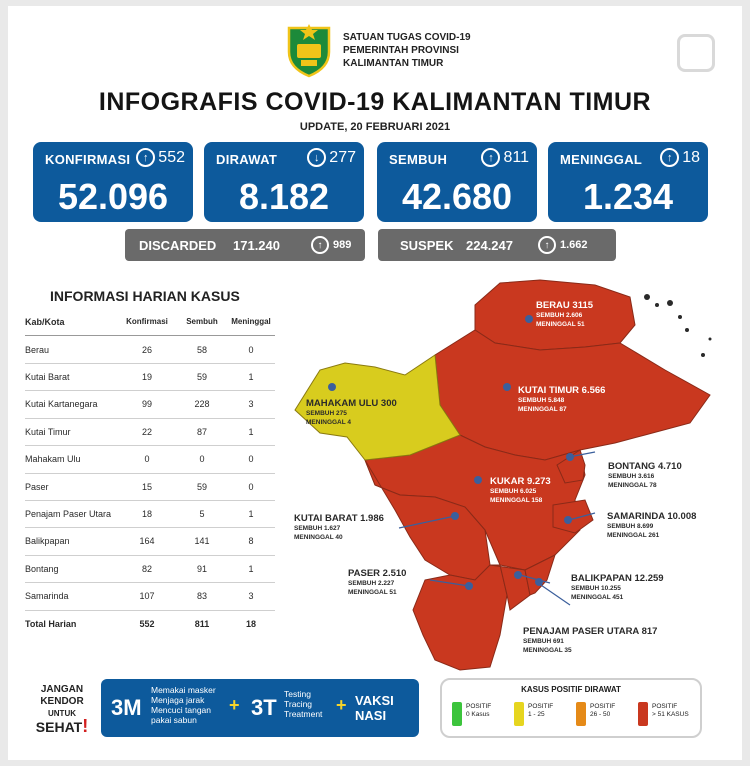  Describe the element at coordinates (150, 377) in the screenshot. I see `table-row: Kutai Barat 19 59 1` at that location.